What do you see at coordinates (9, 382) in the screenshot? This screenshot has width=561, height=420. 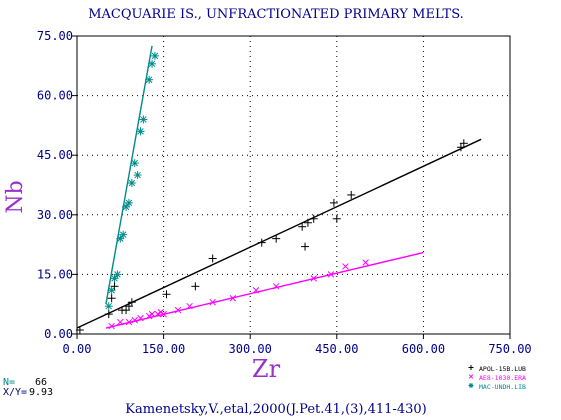 I see `n-label: N=` at bounding box center [9, 382].